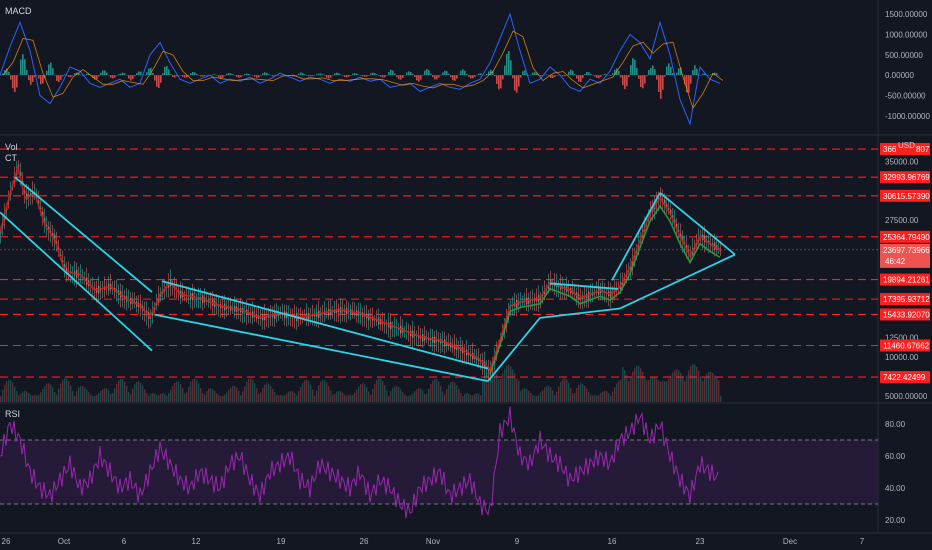  I want to click on rsi-tick-label: 40.00, so click(895, 488).